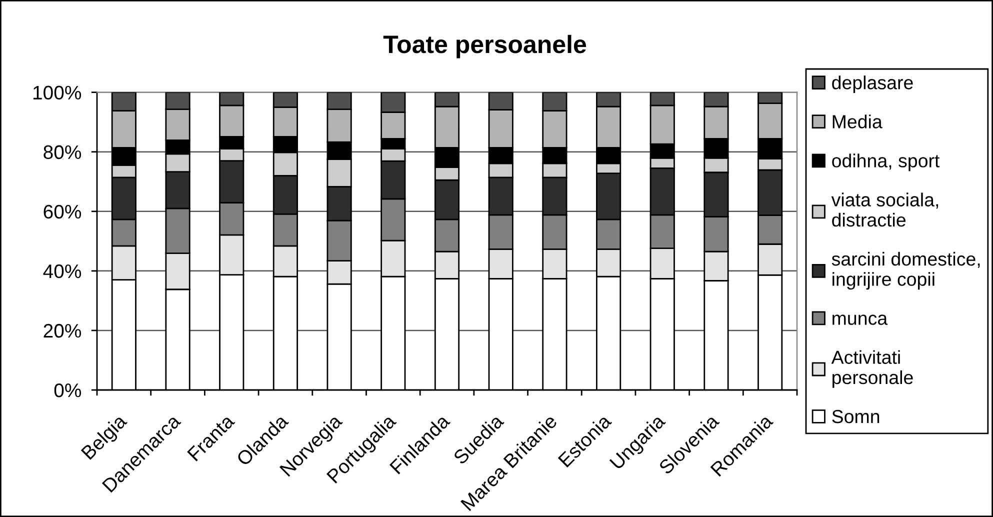 Image resolution: width=993 pixels, height=517 pixels. Describe the element at coordinates (68, 390) in the screenshot. I see `y-tick-label: 0%` at that location.